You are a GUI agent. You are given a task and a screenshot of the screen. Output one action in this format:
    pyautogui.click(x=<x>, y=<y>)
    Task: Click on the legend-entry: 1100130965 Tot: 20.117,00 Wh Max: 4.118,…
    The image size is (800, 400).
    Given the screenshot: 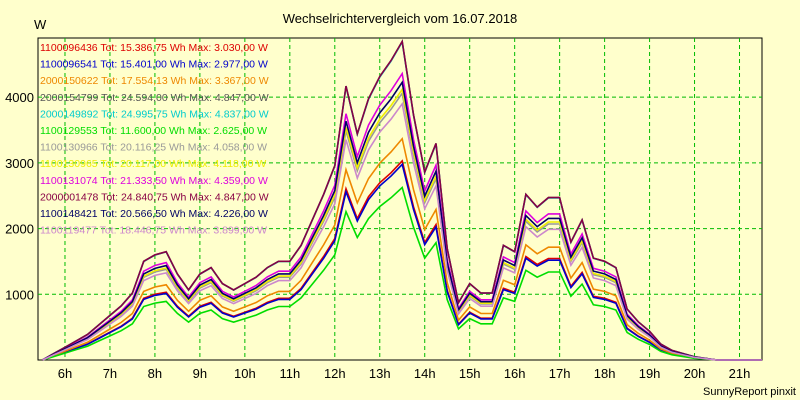 What is the action you would take?
    pyautogui.click(x=153, y=164)
    